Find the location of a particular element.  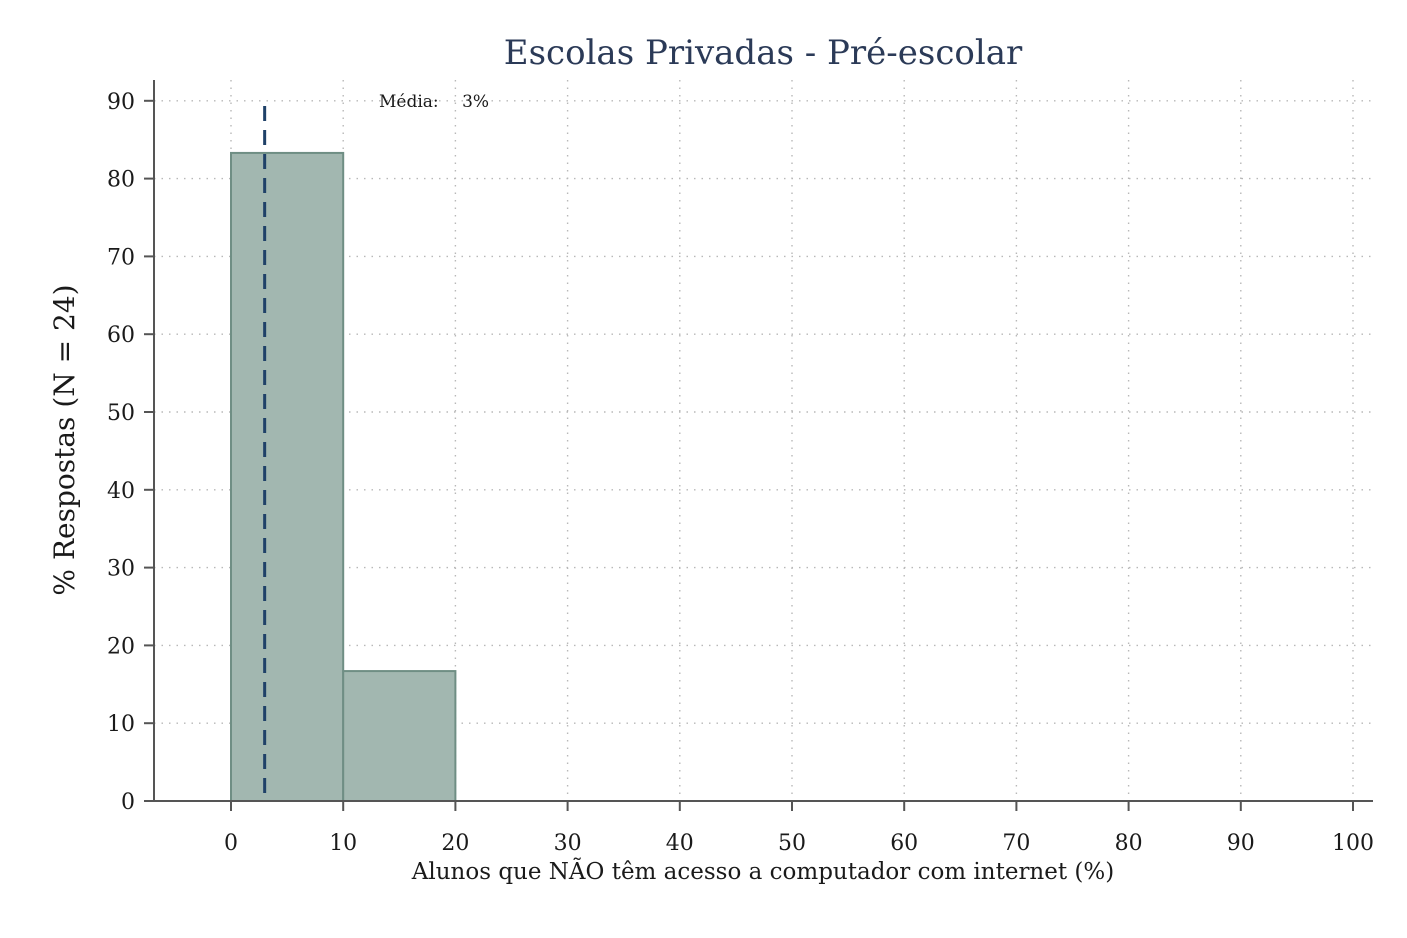

histogram-bars is located at coordinates (343, 476).